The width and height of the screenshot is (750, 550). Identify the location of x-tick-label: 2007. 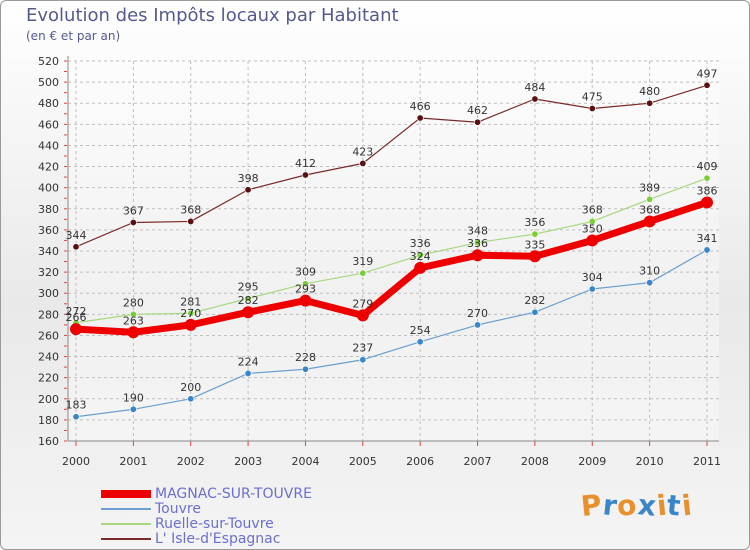
(478, 461).